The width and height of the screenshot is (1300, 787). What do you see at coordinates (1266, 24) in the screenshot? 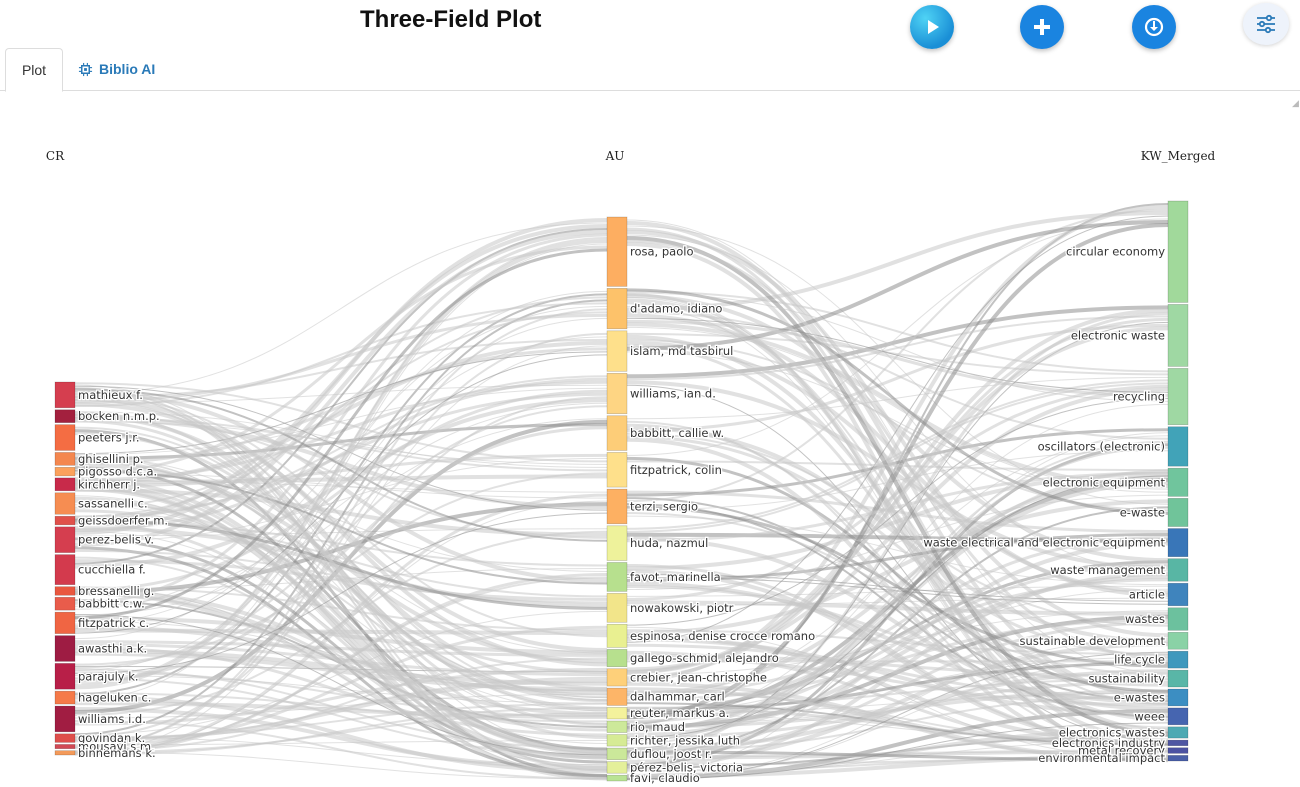
I see `settings-button` at bounding box center [1266, 24].